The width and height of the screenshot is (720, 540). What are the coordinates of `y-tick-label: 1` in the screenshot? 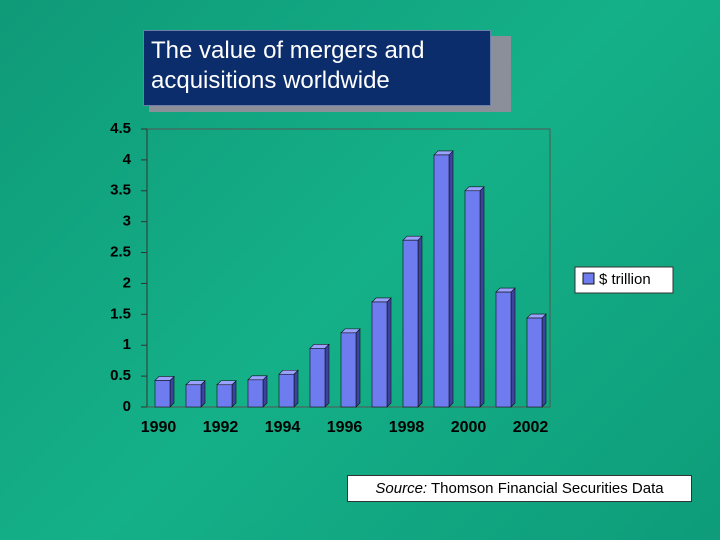 It's located at (127, 344).